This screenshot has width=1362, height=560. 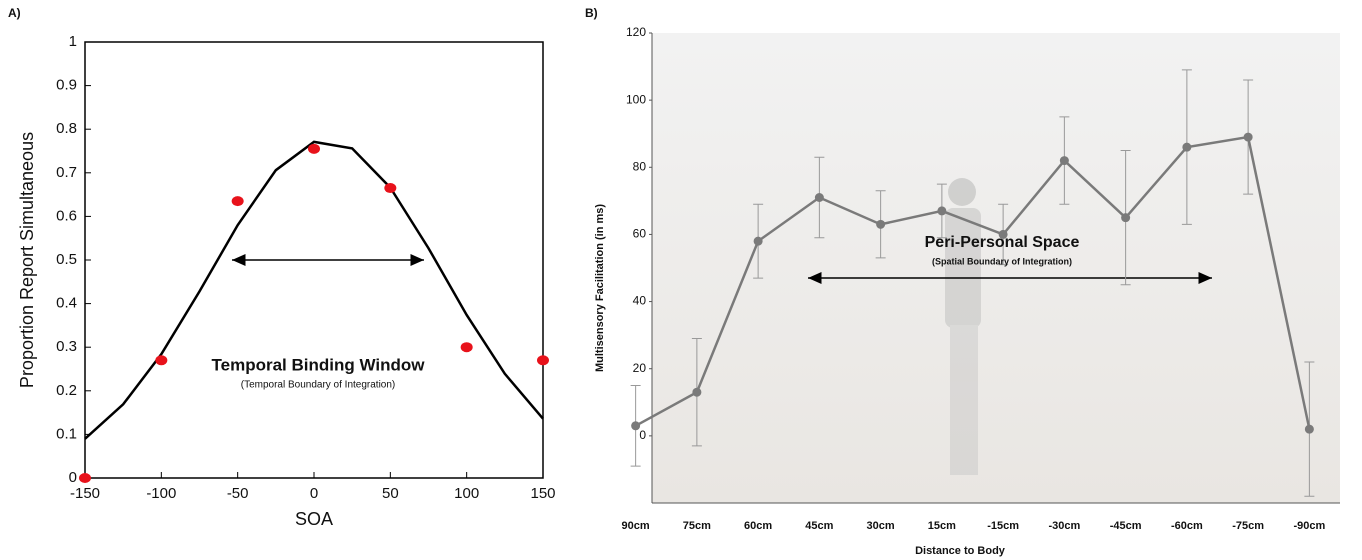 I want to click on y-tick-label: 20, so click(x=640, y=368).